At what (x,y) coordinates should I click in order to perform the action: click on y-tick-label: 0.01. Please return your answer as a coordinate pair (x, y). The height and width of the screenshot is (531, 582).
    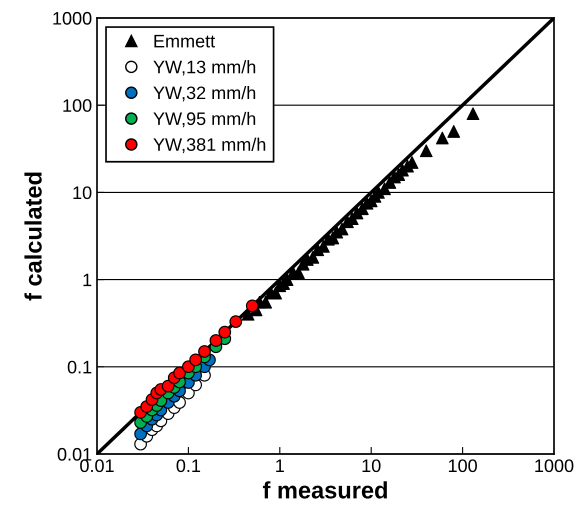
    Looking at the image, I should click on (75, 454).